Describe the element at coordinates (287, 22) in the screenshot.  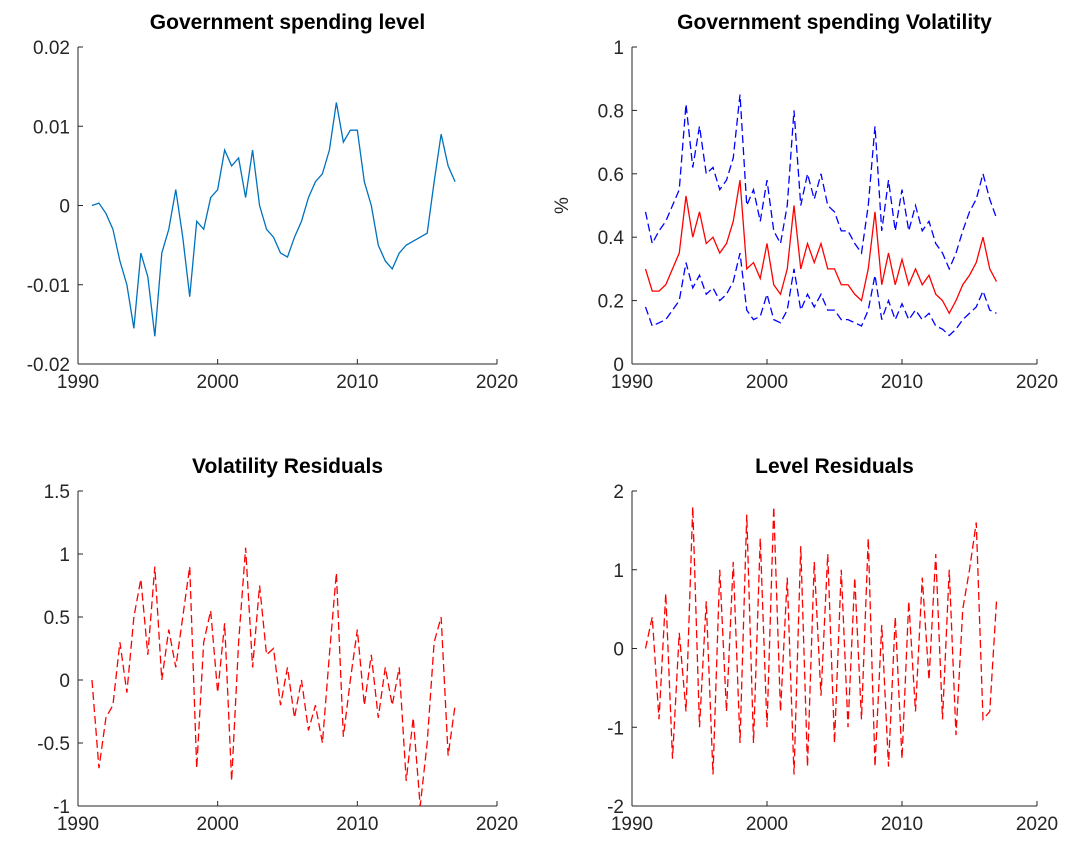
I see `chart-title: Government spending level` at that location.